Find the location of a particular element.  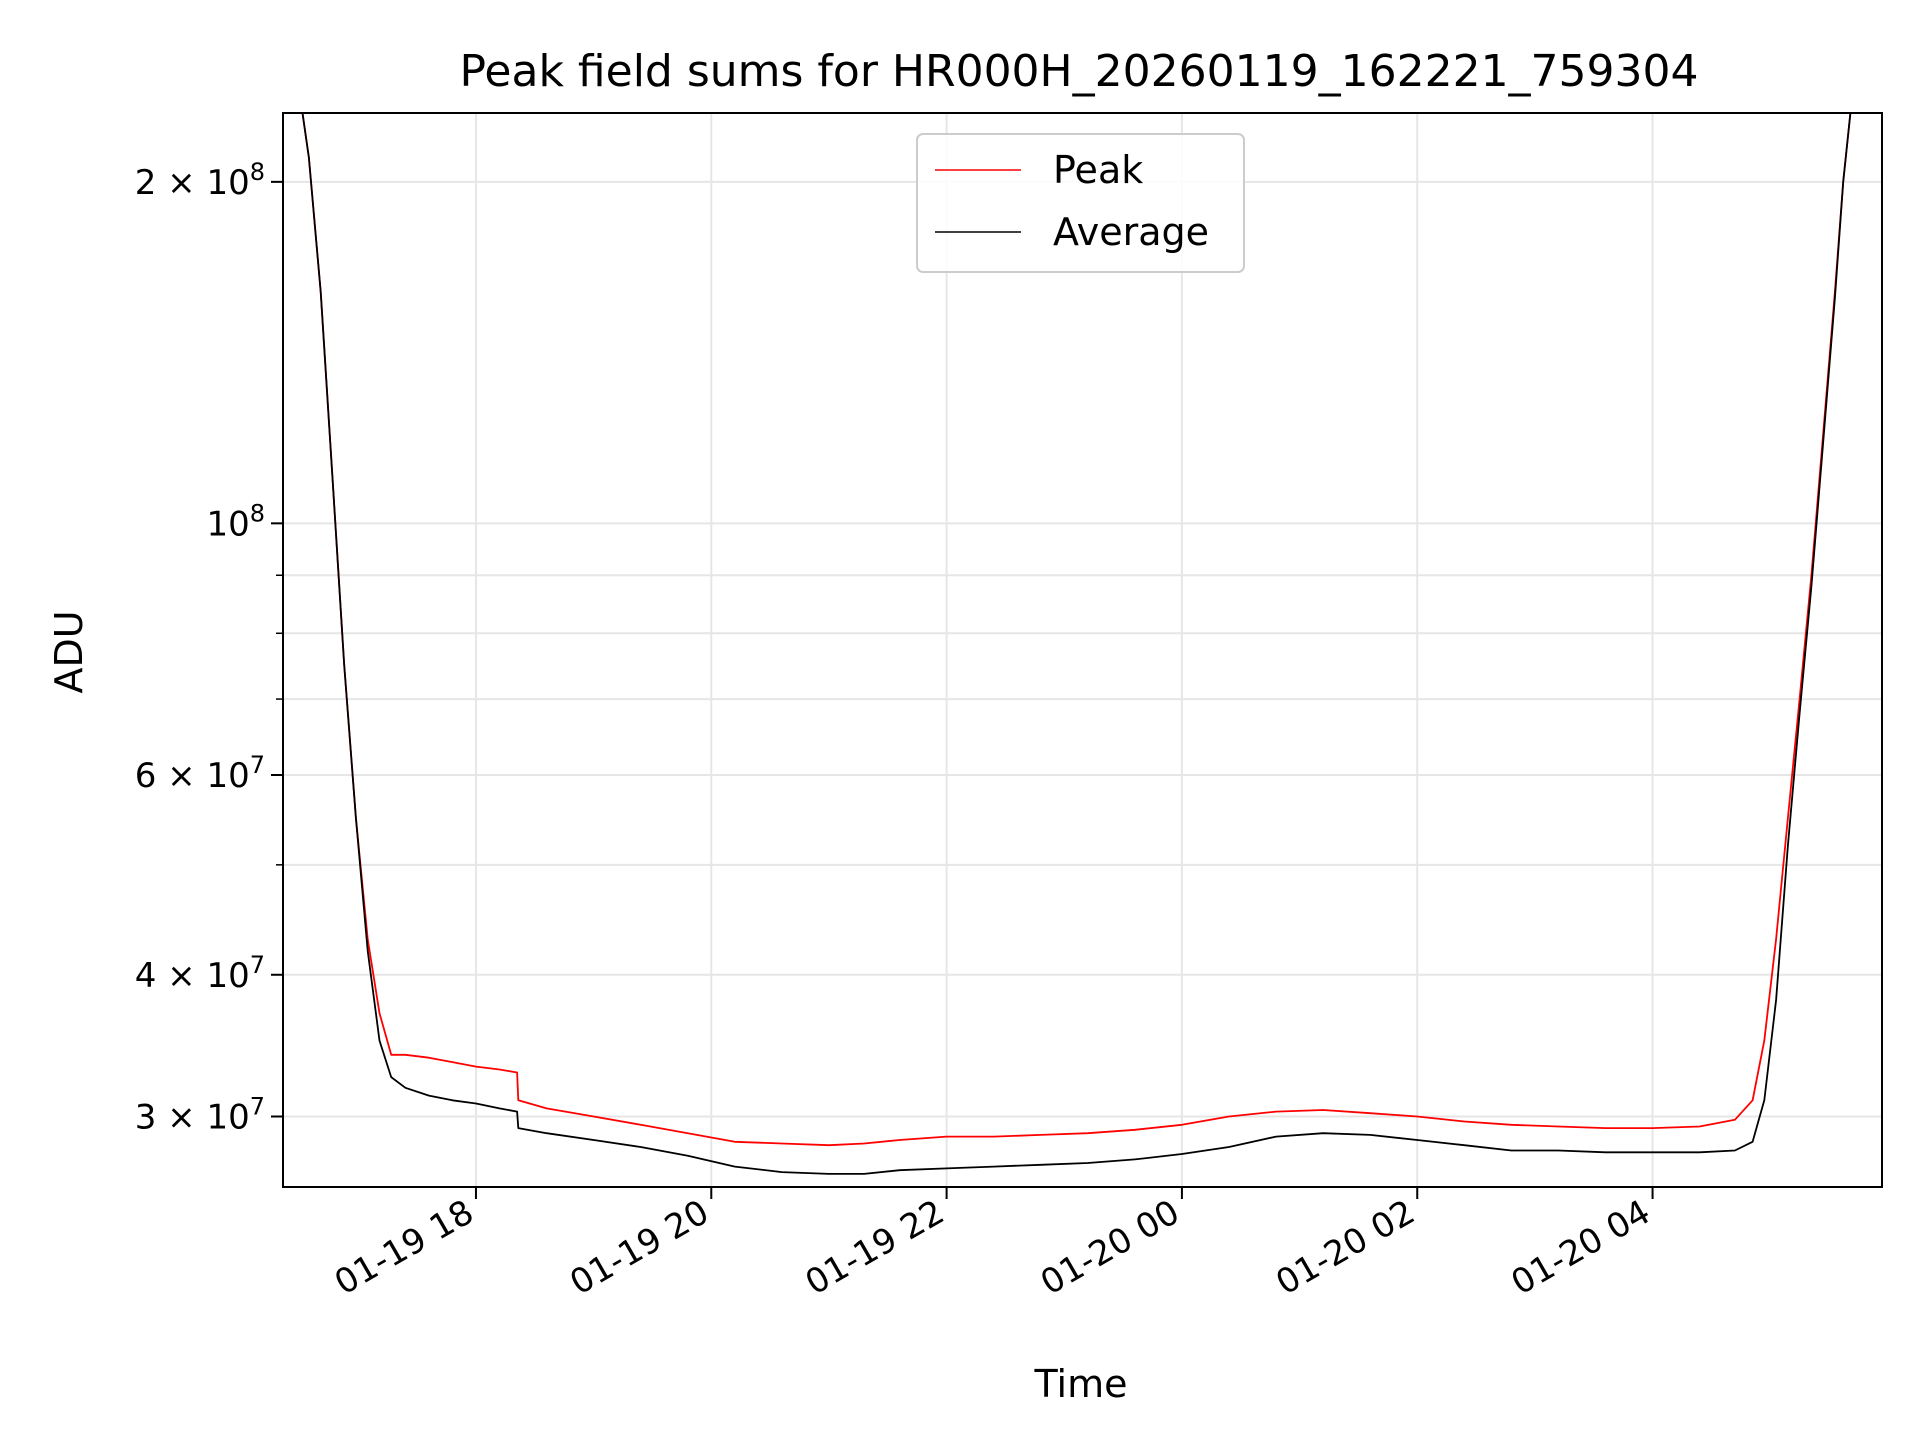

legend-box is located at coordinates (1080, 203).